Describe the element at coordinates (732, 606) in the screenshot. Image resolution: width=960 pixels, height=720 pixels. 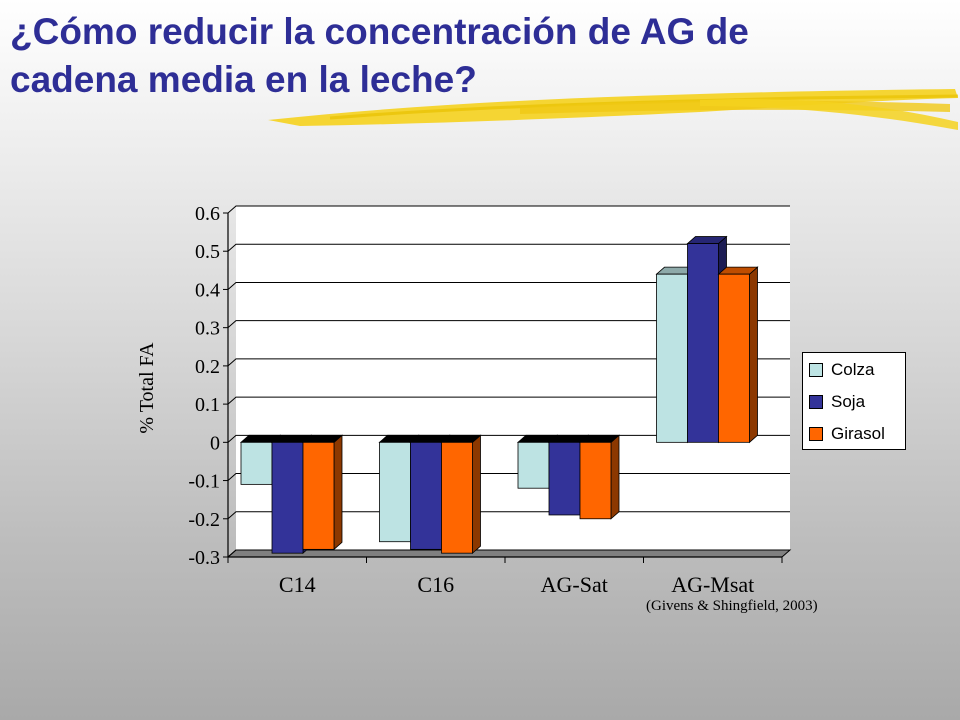
I see `source-citation: (Givens & Shingfield, 2003)` at that location.